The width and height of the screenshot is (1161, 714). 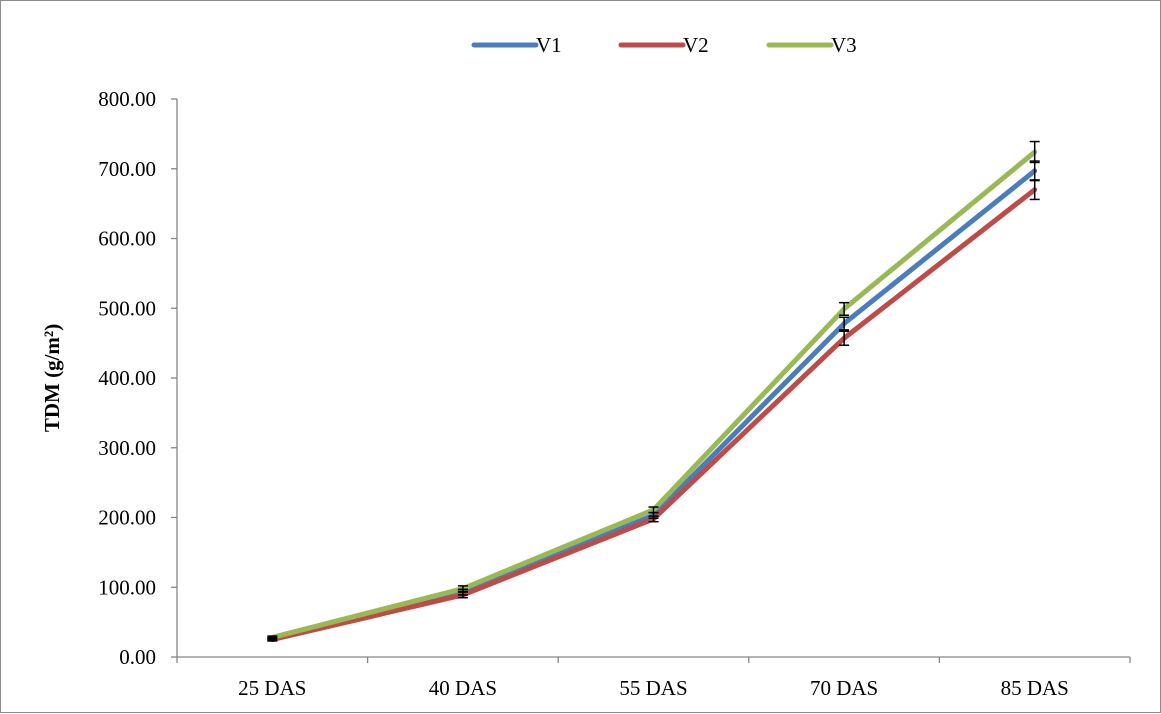 I want to click on y-tick-label: 400.00, so click(x=127, y=378).